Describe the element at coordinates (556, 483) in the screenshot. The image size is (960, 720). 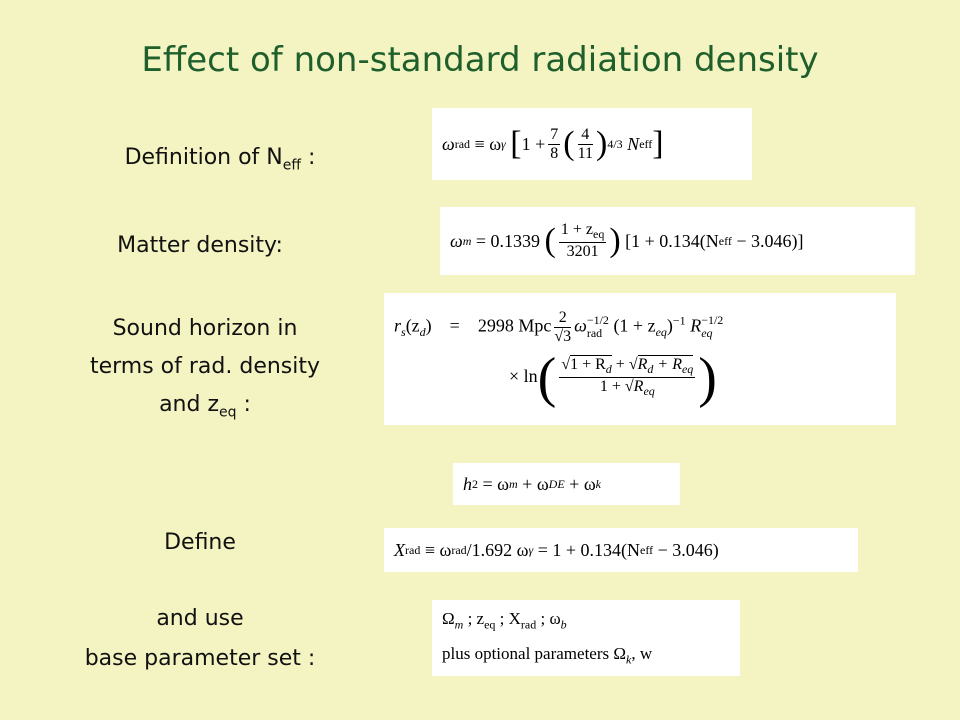
I see `text-piece: DE` at that location.